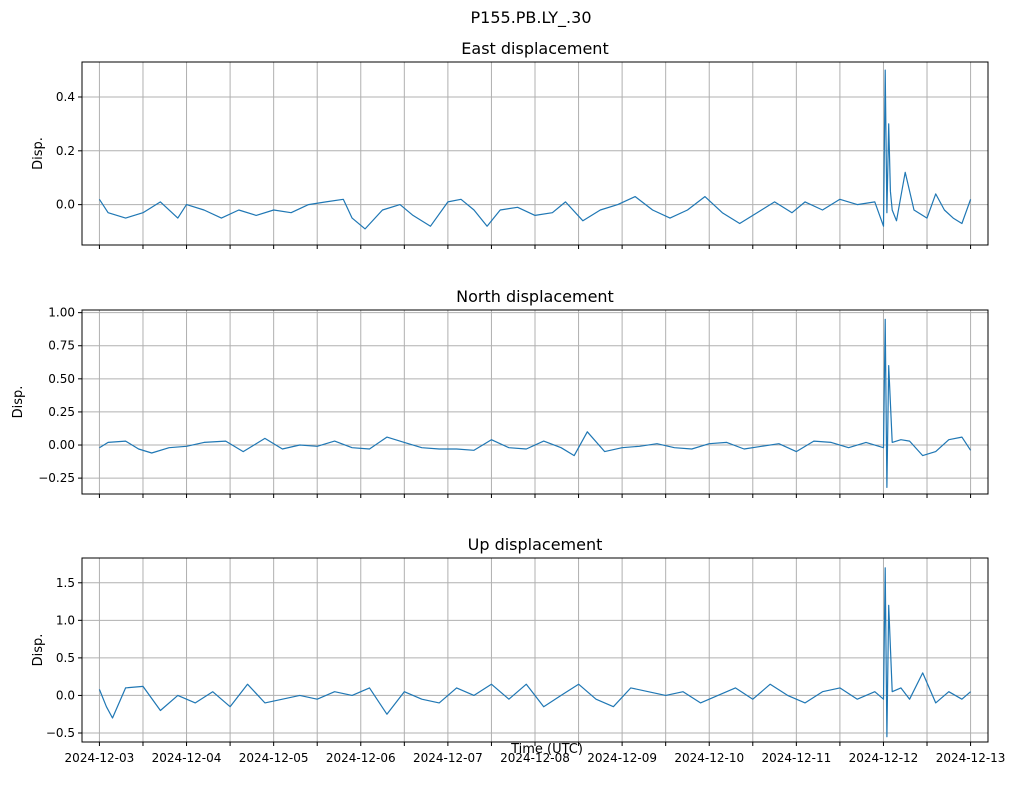 Image resolution: width=1026 pixels, height=795 pixels. I want to click on panel-title: North displacement, so click(535, 296).